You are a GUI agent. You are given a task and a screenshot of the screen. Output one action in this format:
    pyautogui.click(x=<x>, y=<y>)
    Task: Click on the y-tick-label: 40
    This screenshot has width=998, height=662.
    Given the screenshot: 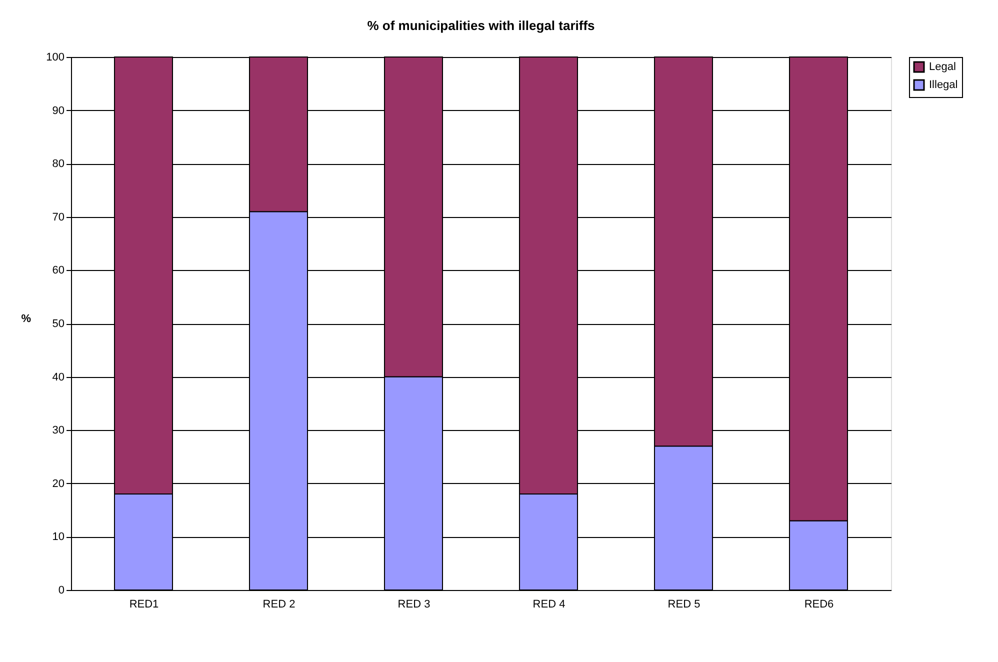 What is the action you would take?
    pyautogui.click(x=58, y=377)
    